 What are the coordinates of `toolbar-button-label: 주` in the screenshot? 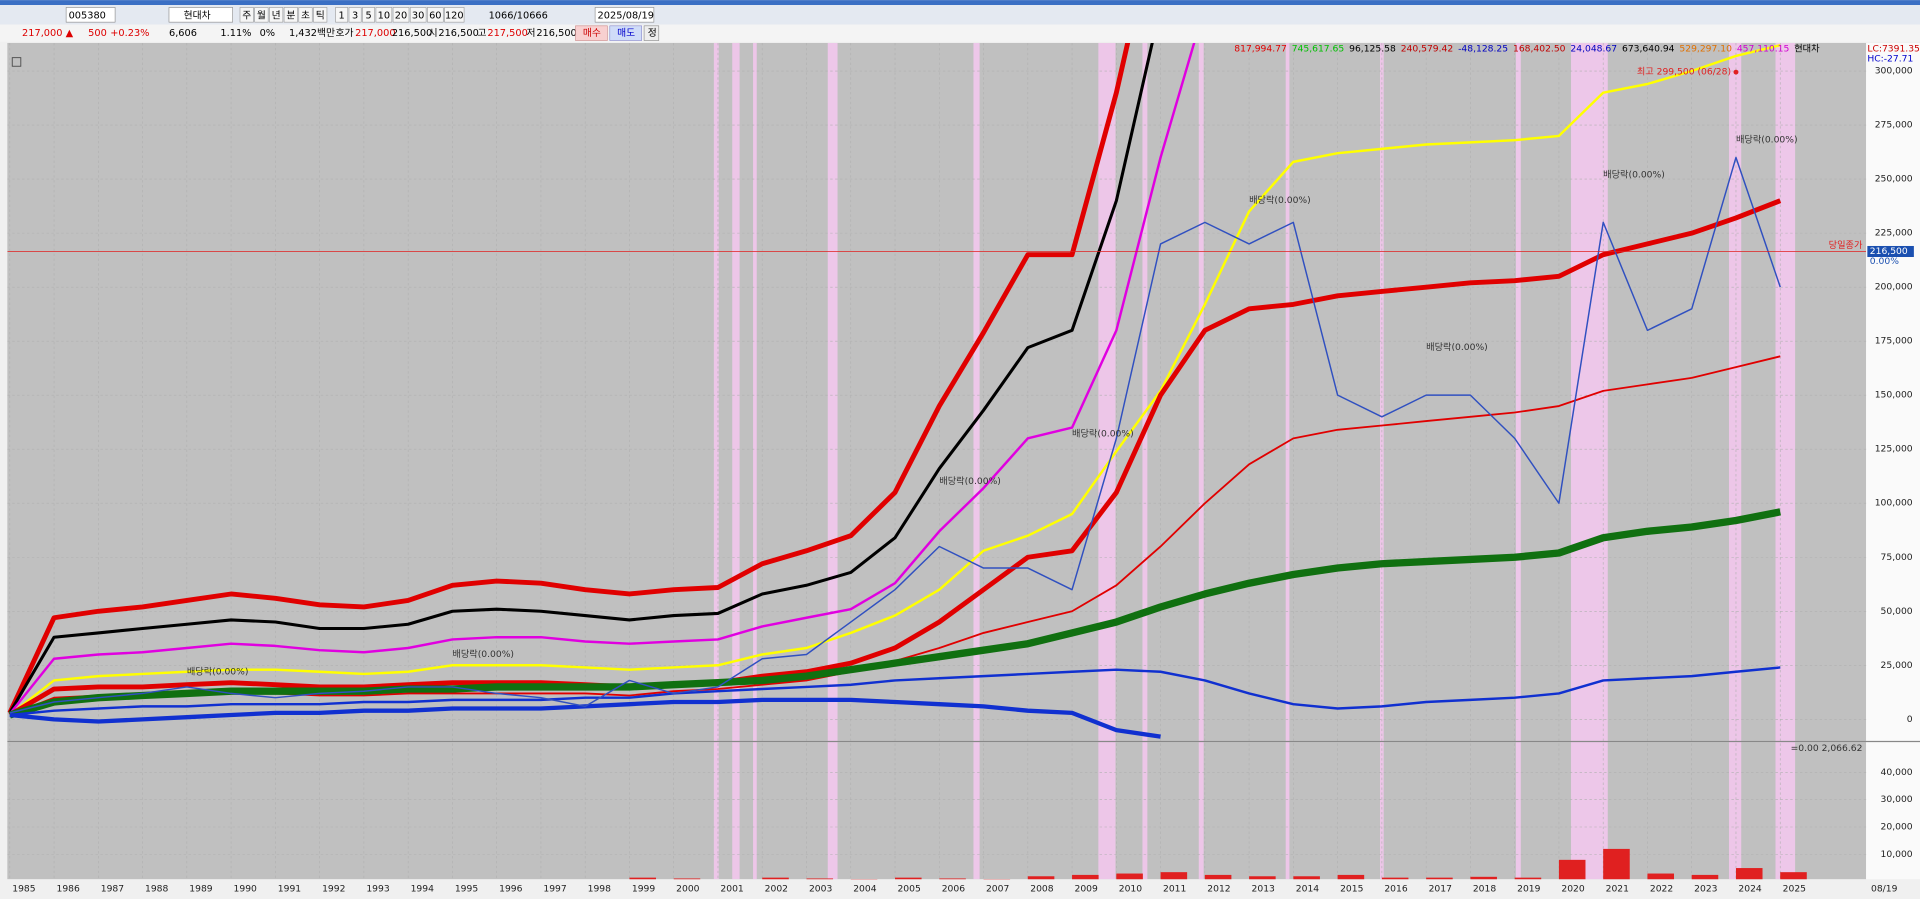 It's located at (246, 15).